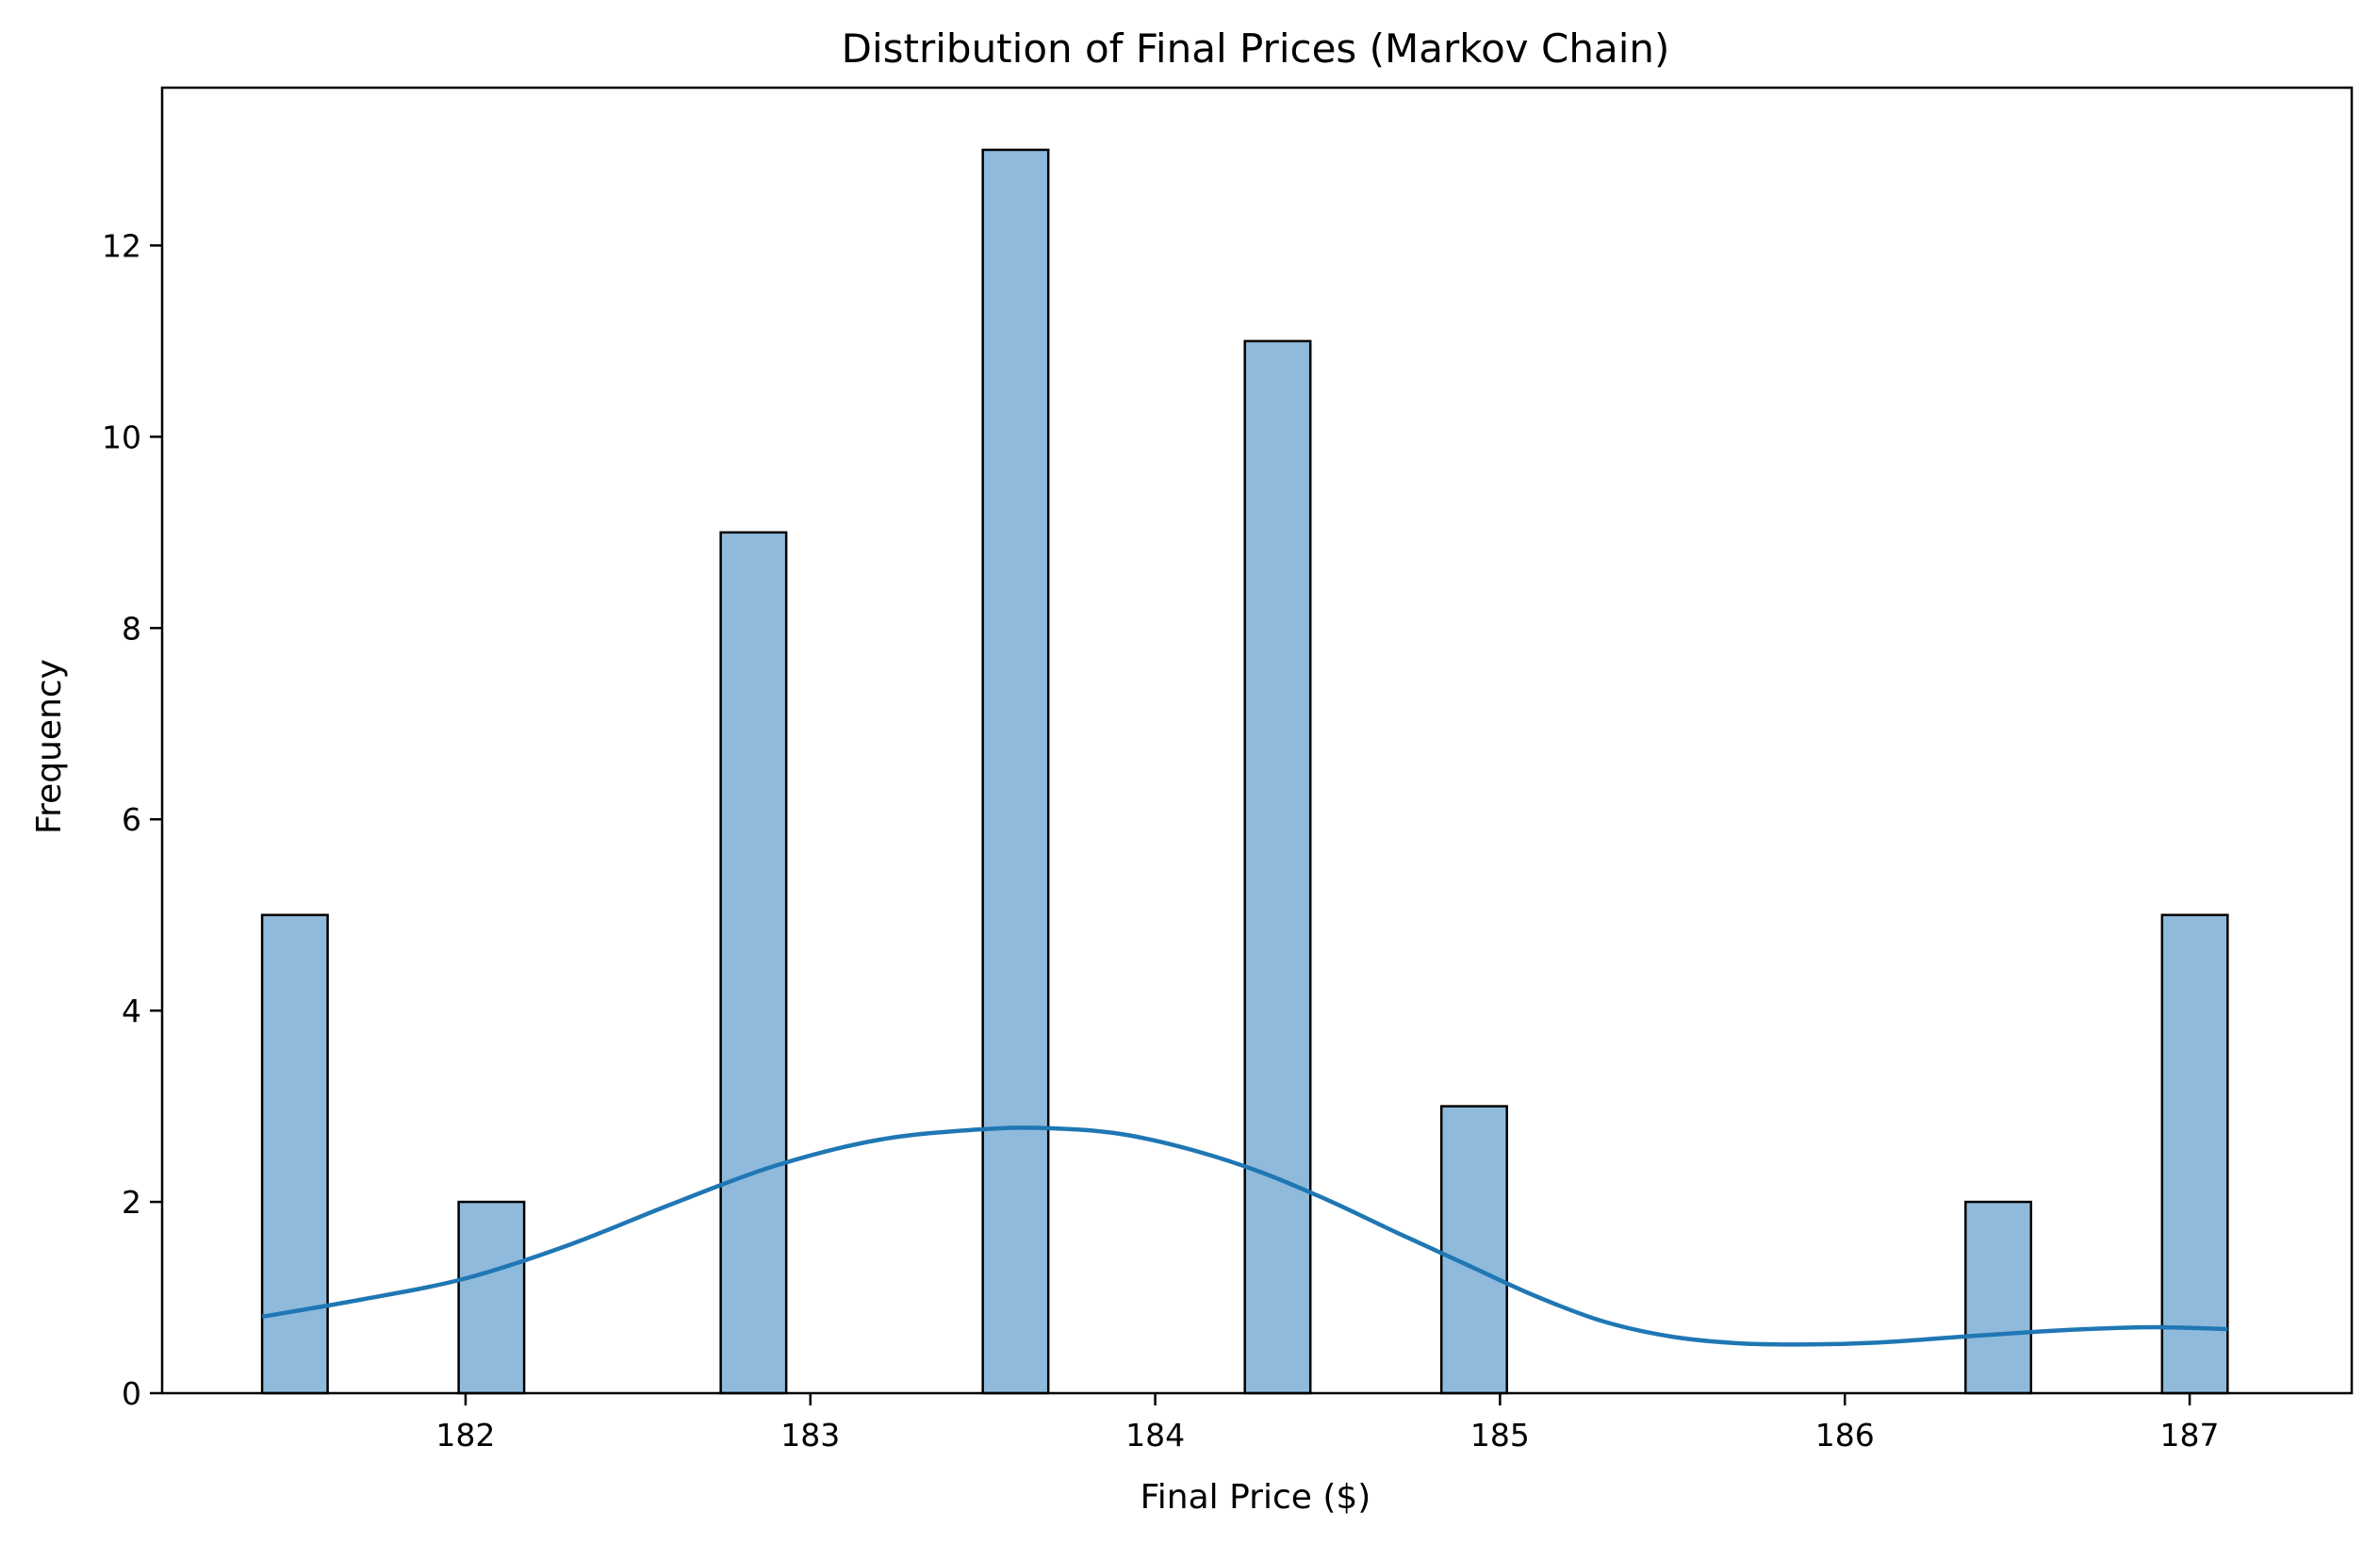 The width and height of the screenshot is (2380, 1544). Describe the element at coordinates (465, 1435) in the screenshot. I see `x-tick-label-182: 182` at that location.